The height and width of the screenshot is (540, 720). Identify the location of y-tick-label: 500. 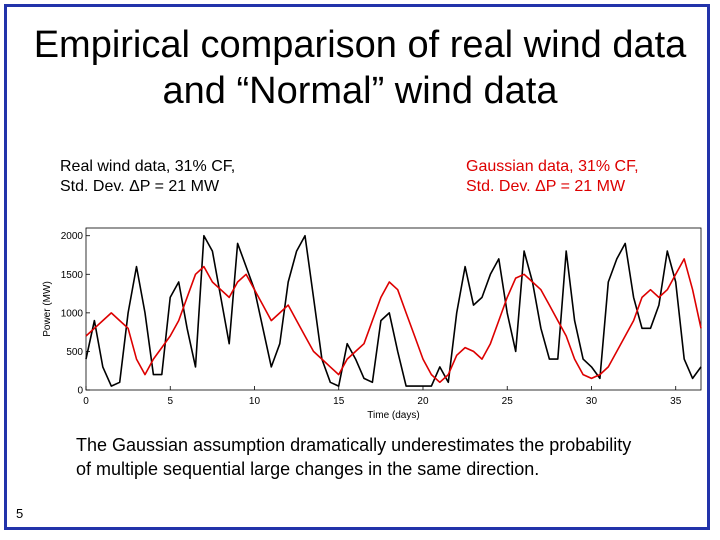
(74, 352).